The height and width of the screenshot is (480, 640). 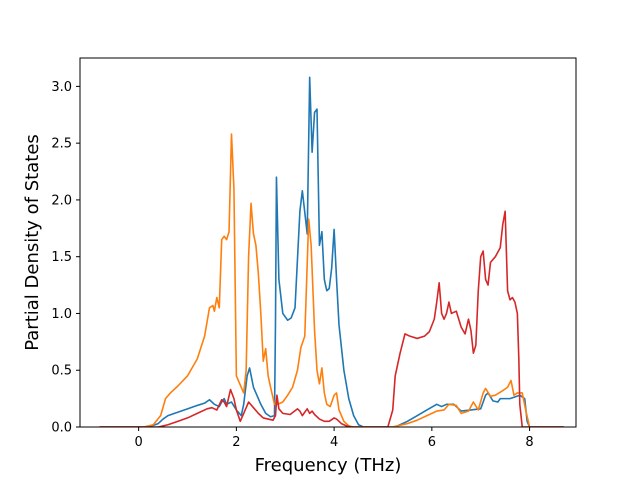 What do you see at coordinates (236, 442) in the screenshot?
I see `x-tick-label: 2` at bounding box center [236, 442].